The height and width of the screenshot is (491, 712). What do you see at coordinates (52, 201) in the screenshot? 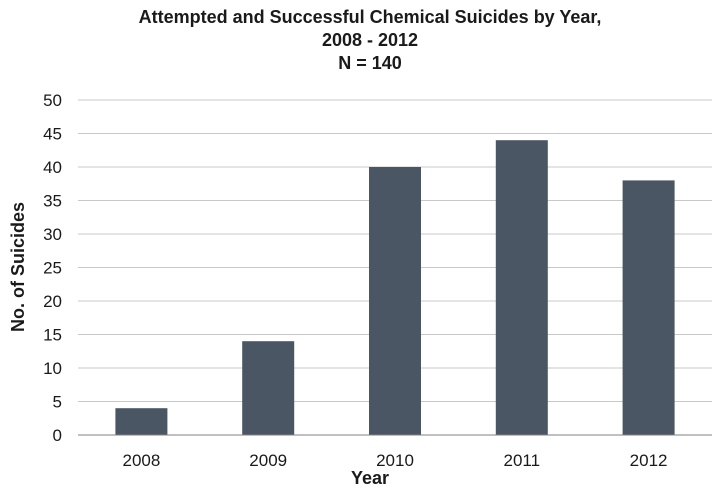
I see `y-tick-label: 35` at bounding box center [52, 201].